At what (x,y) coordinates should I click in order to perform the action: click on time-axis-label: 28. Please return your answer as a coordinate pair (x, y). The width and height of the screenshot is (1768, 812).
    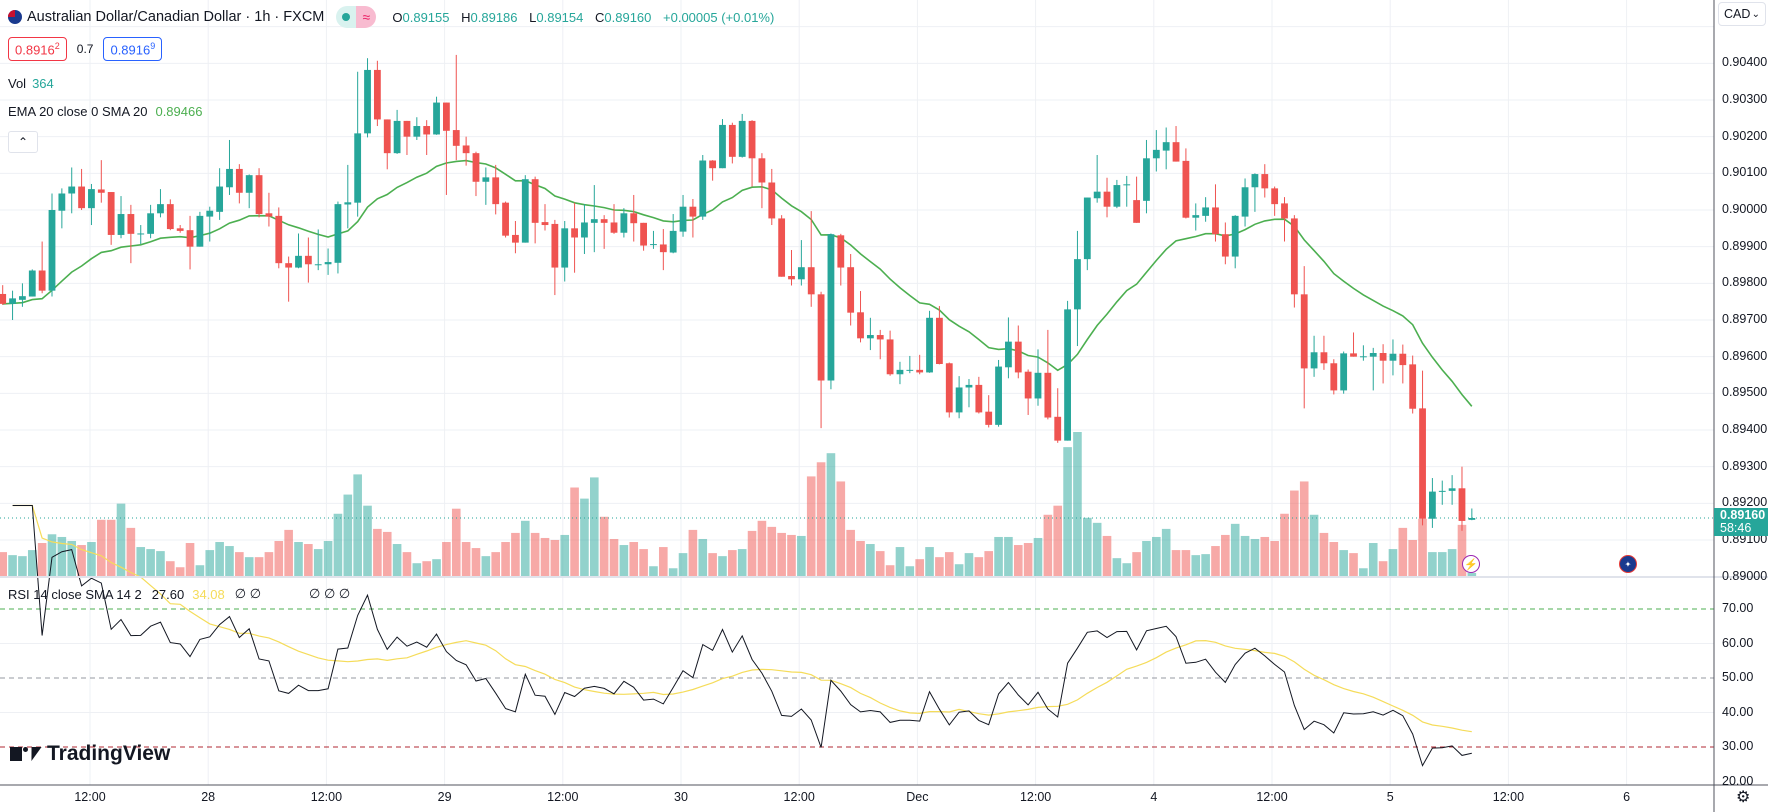
    Looking at the image, I should click on (208, 797).